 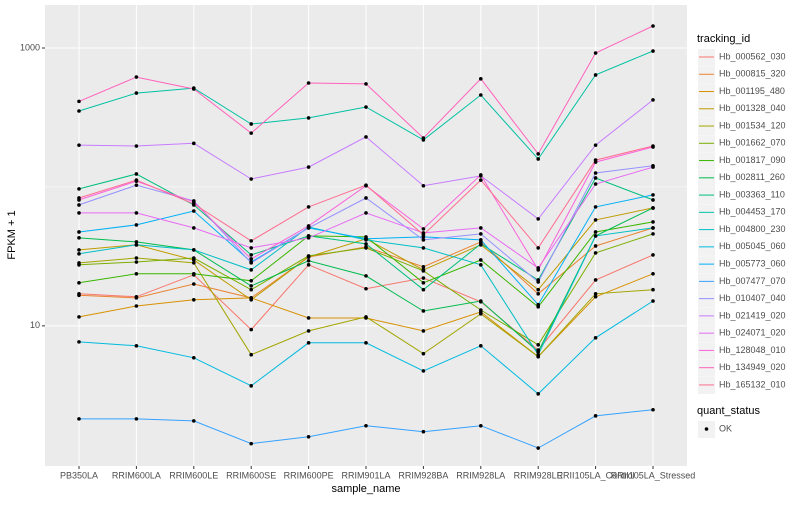 I want to click on x-tick-label: RRIM600LE, so click(x=193, y=475).